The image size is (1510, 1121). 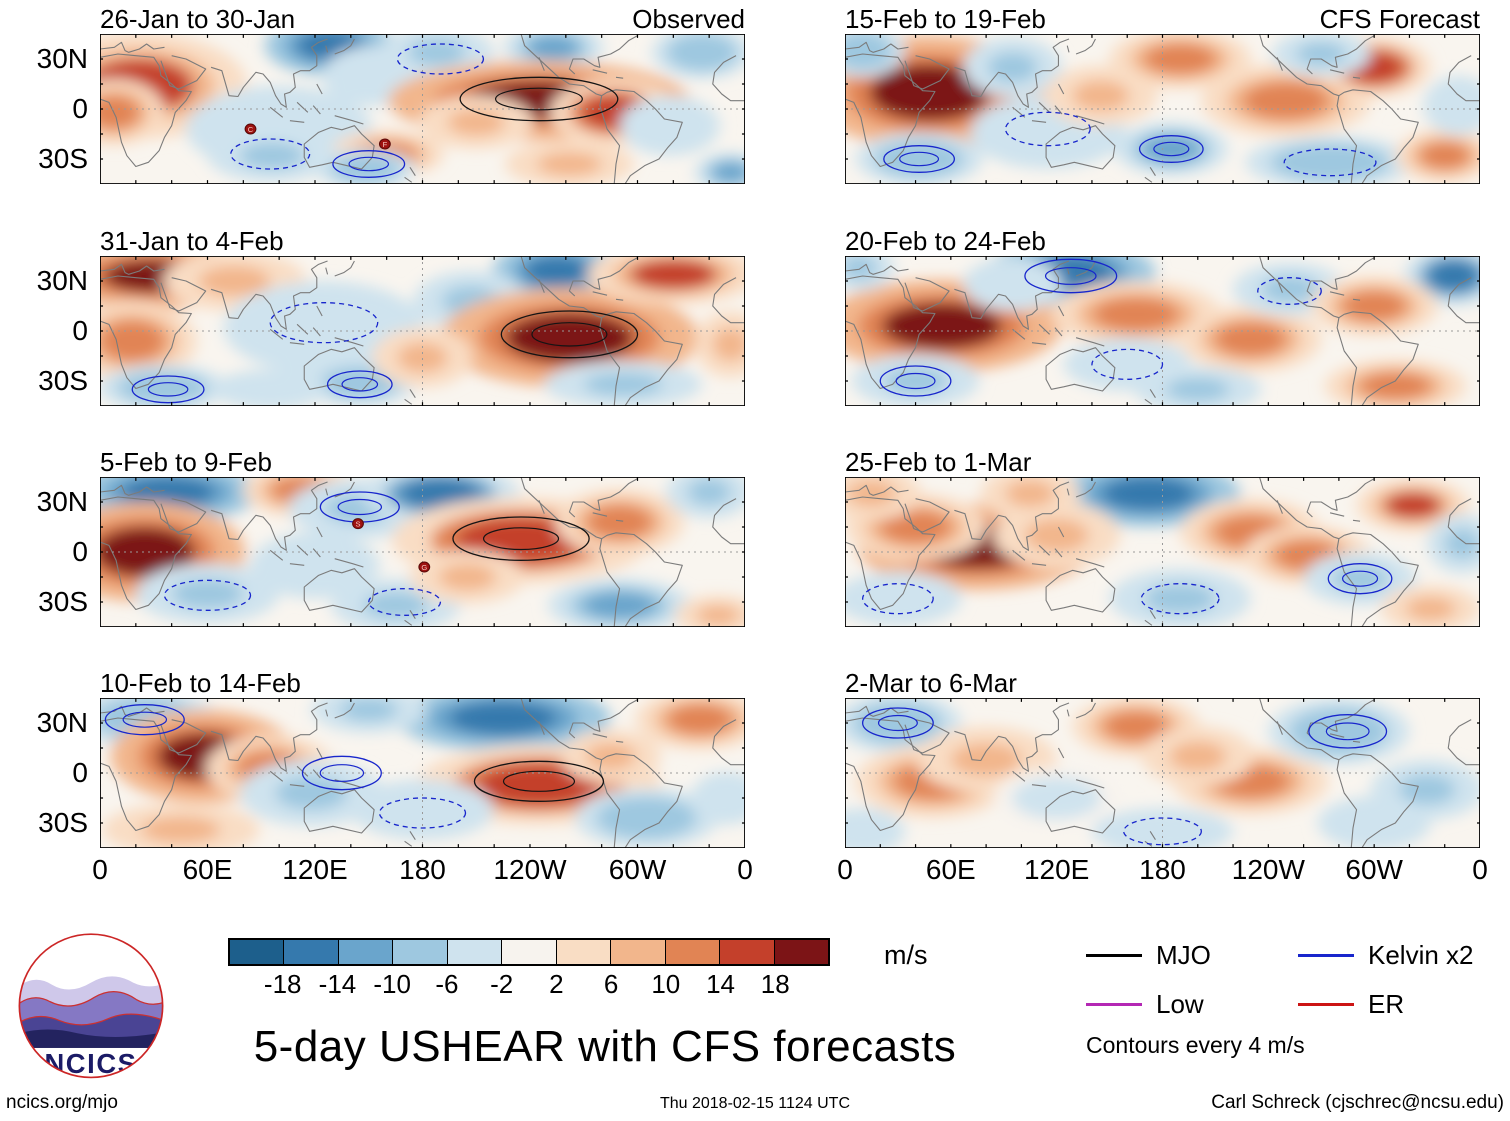 What do you see at coordinates (392, 984) in the screenshot?
I see `colorbar-tick-label: -10` at bounding box center [392, 984].